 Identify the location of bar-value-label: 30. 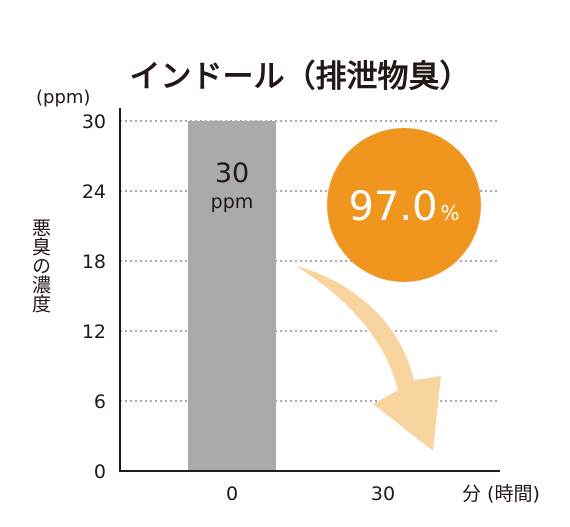
(232, 173).